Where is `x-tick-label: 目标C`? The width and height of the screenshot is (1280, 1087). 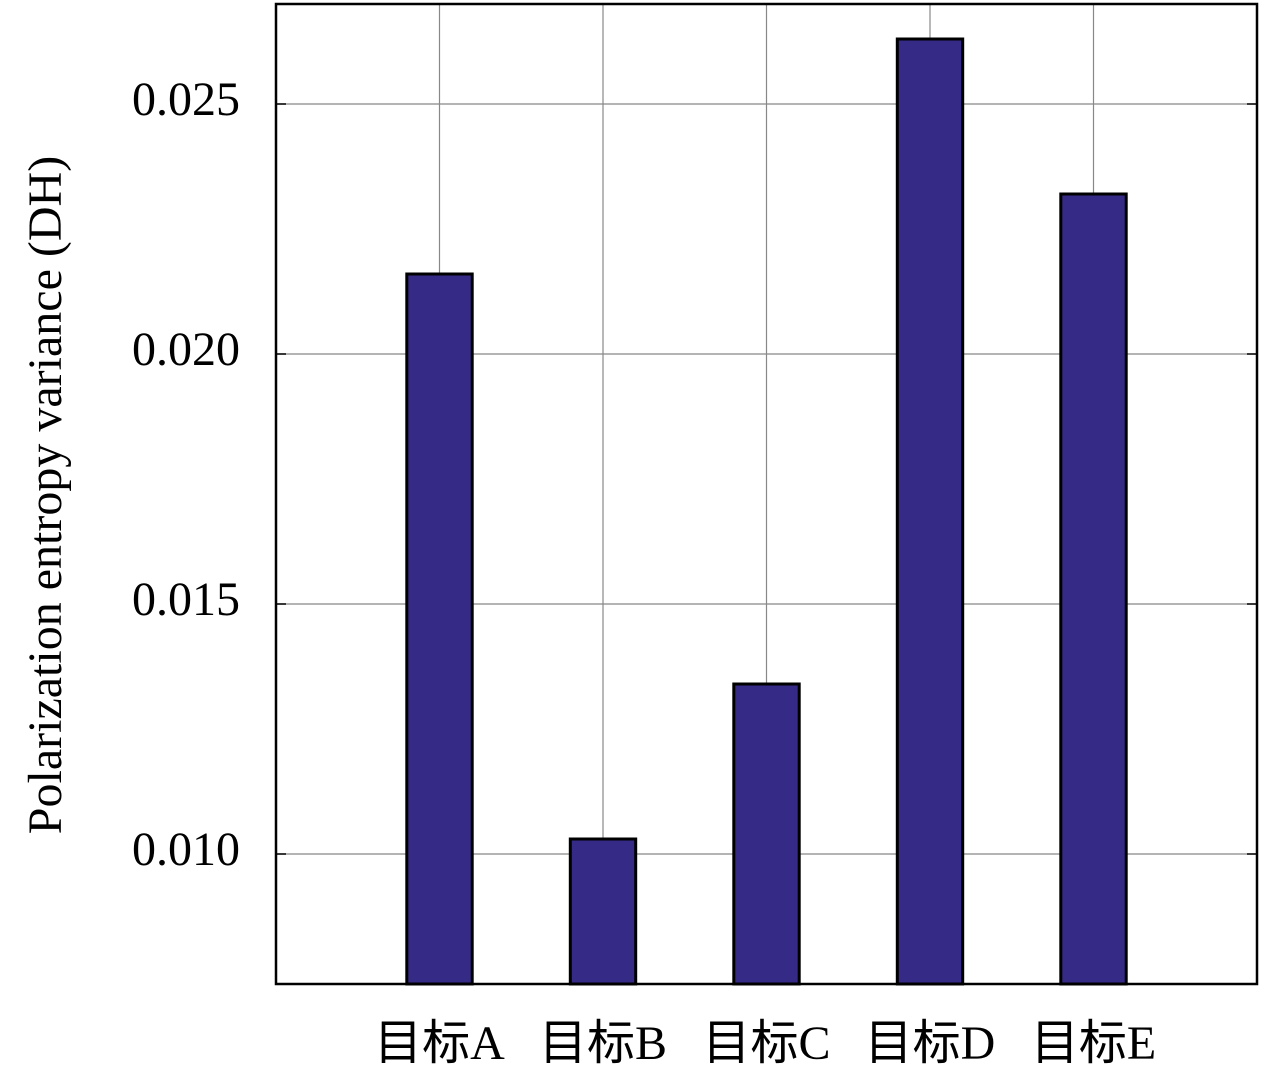
x-tick-label: 目标C is located at coordinates (766, 1043).